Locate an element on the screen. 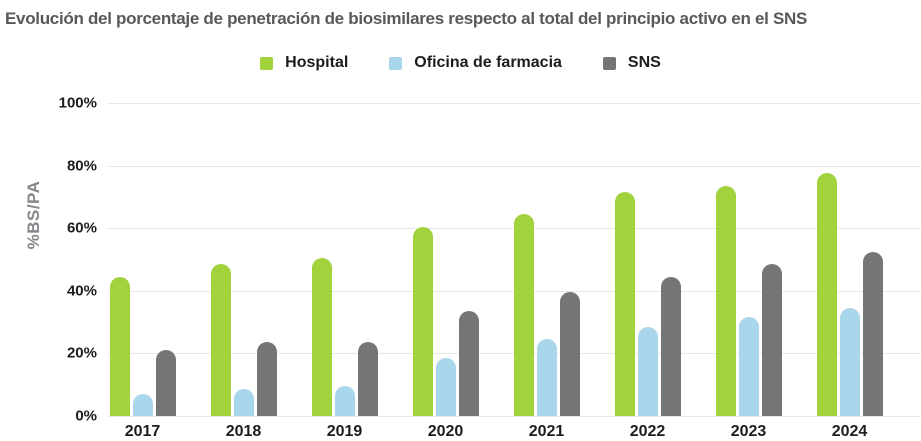  bar-farmacia-2023 is located at coordinates (748, 366).